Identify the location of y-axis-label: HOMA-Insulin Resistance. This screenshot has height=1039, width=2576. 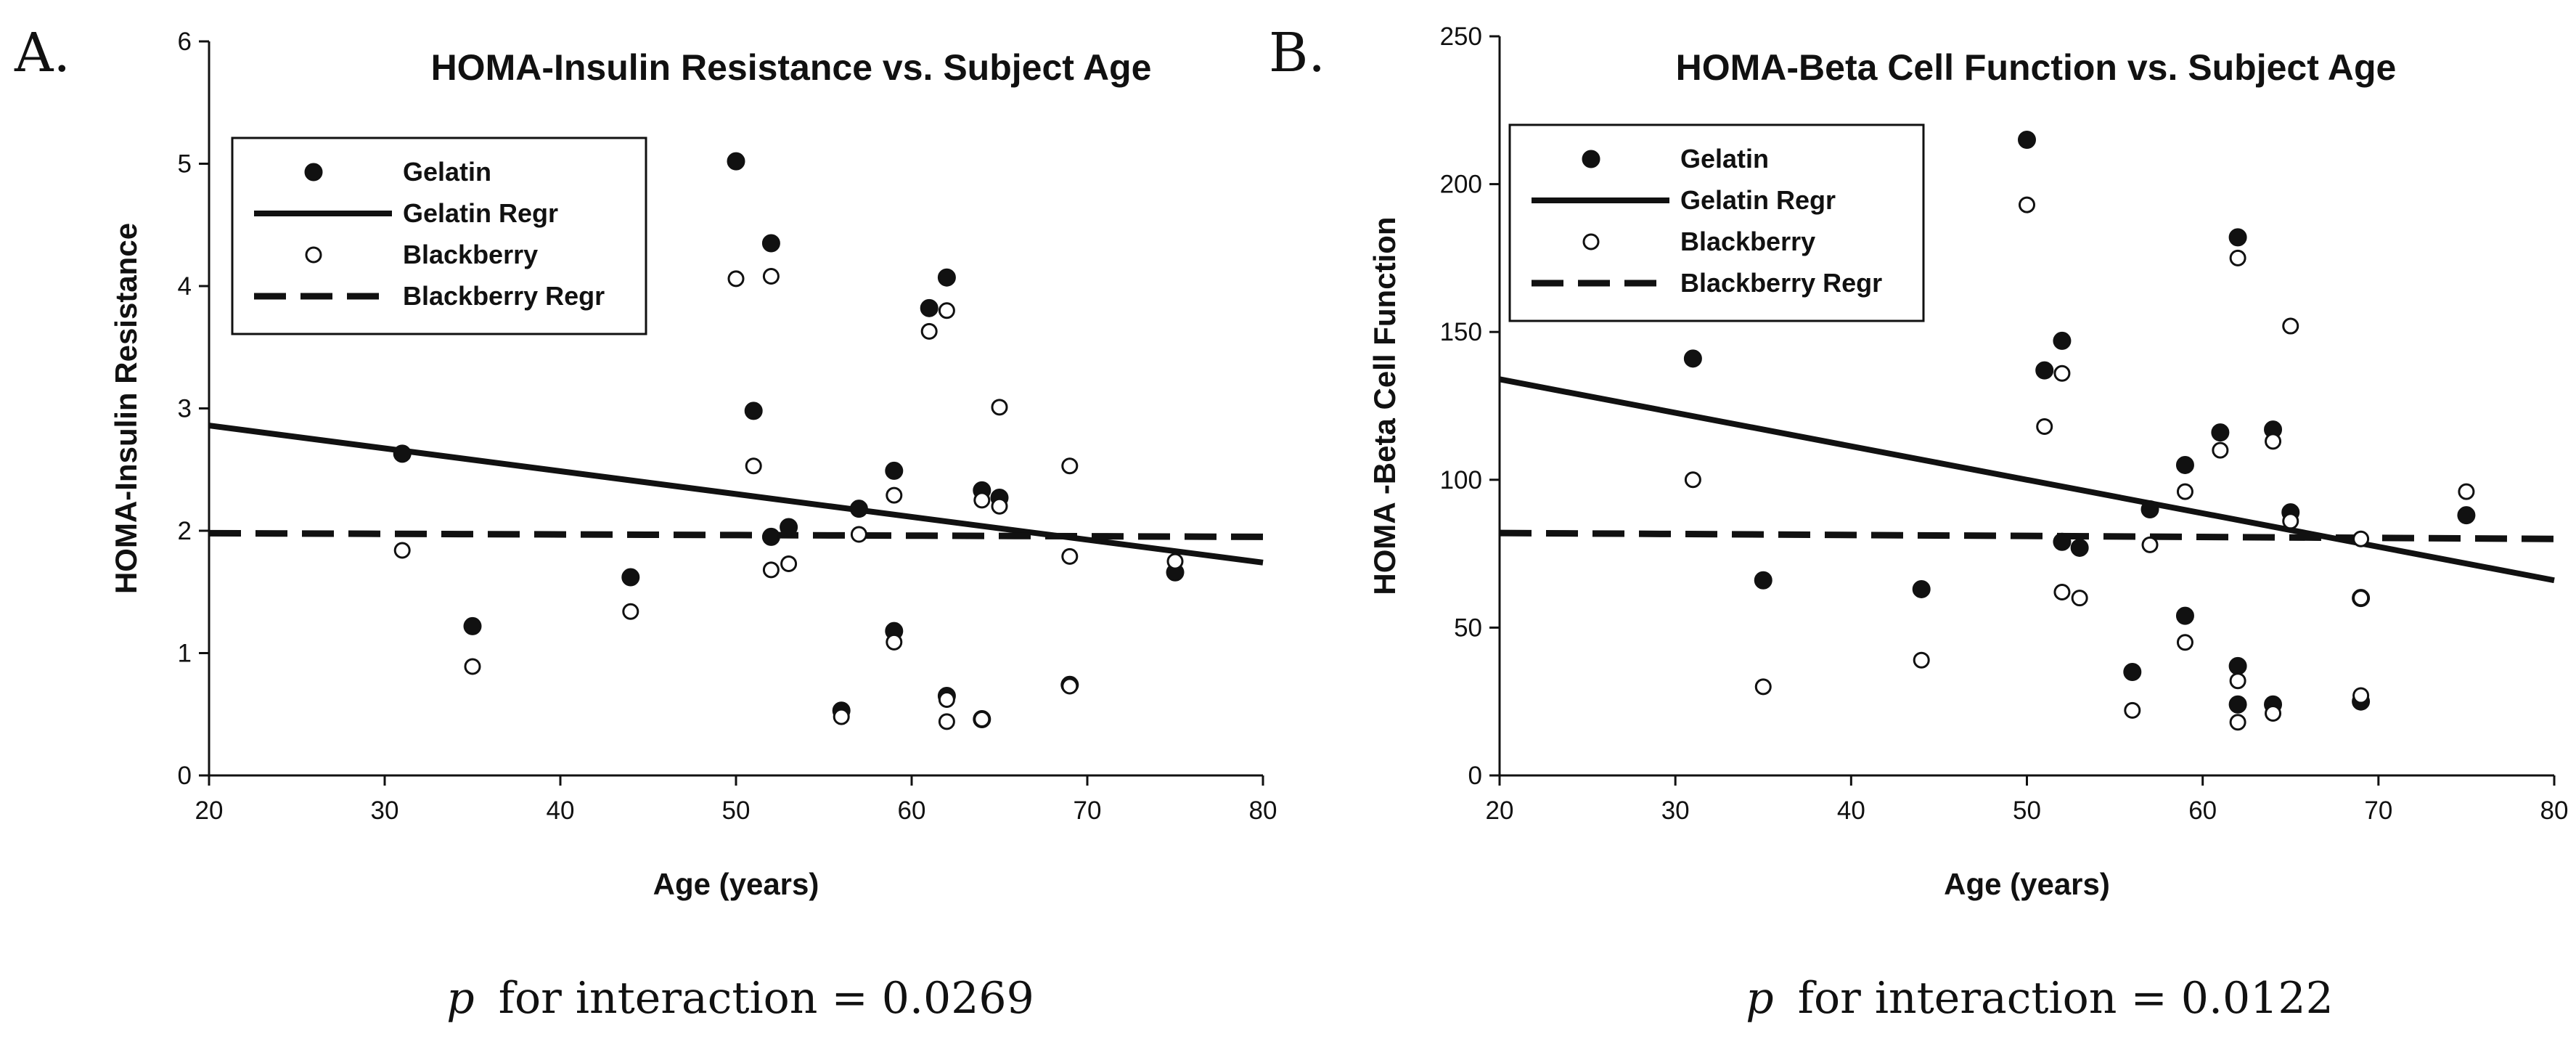
(126, 408).